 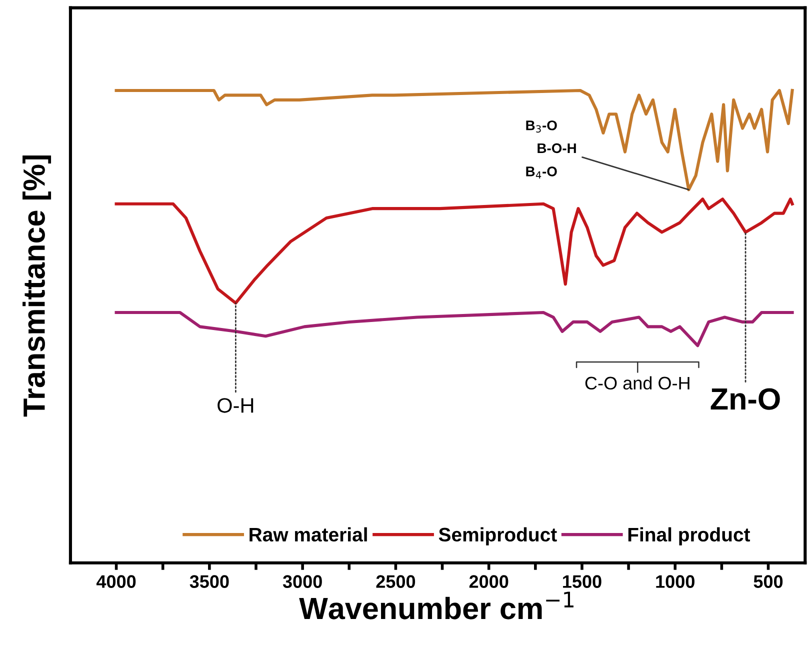 I want to click on x-axis-title: Wavenumber cm$^{−1}$, so click(x=436, y=606).